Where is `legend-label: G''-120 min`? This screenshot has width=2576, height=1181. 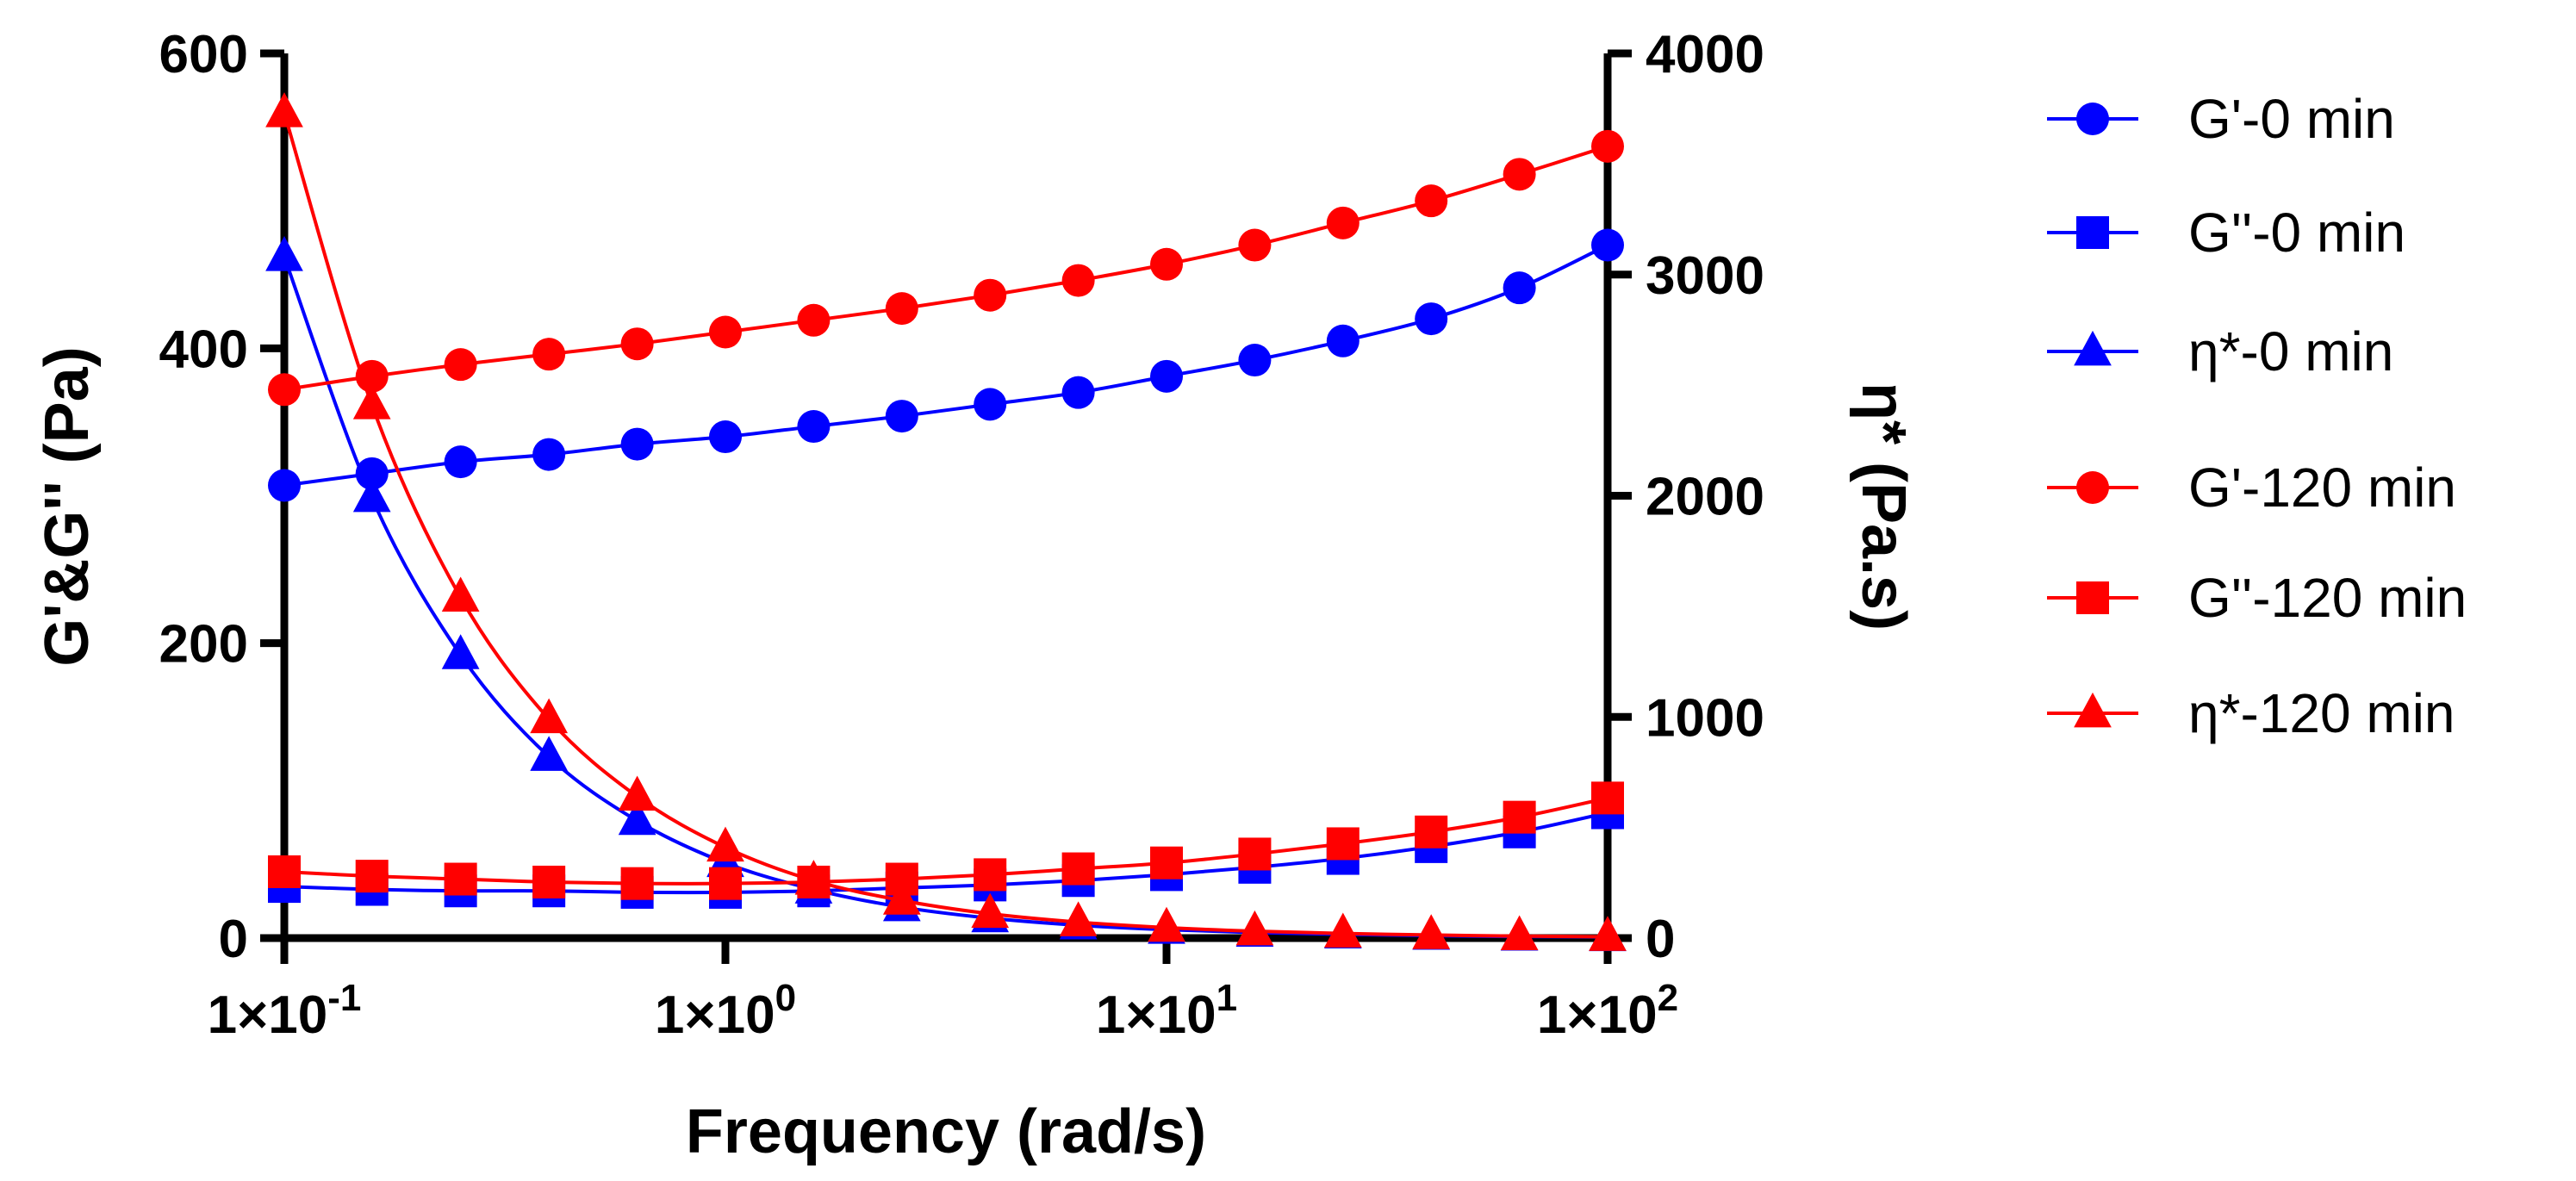 legend-label: G''-120 min is located at coordinates (2327, 598).